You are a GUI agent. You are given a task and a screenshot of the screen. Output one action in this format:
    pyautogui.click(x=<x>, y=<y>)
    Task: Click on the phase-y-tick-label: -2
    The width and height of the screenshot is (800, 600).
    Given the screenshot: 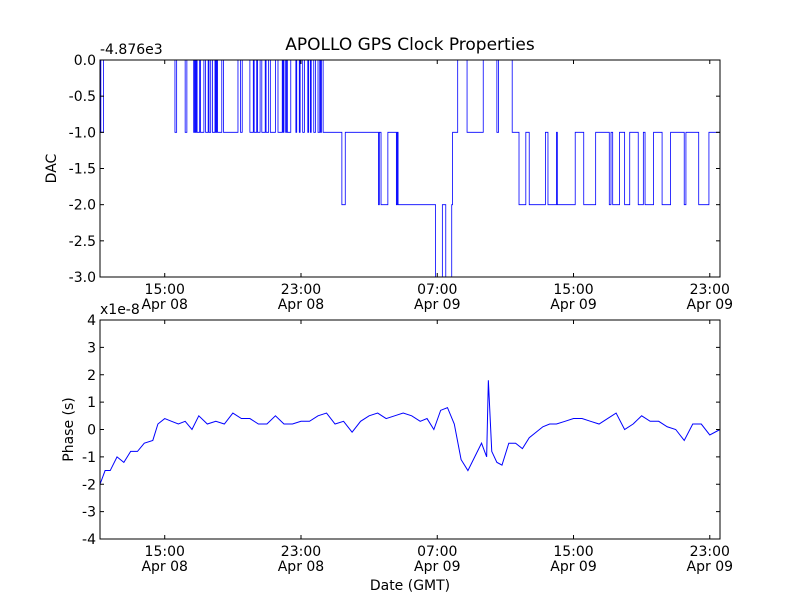 What is the action you would take?
    pyautogui.click(x=89, y=485)
    